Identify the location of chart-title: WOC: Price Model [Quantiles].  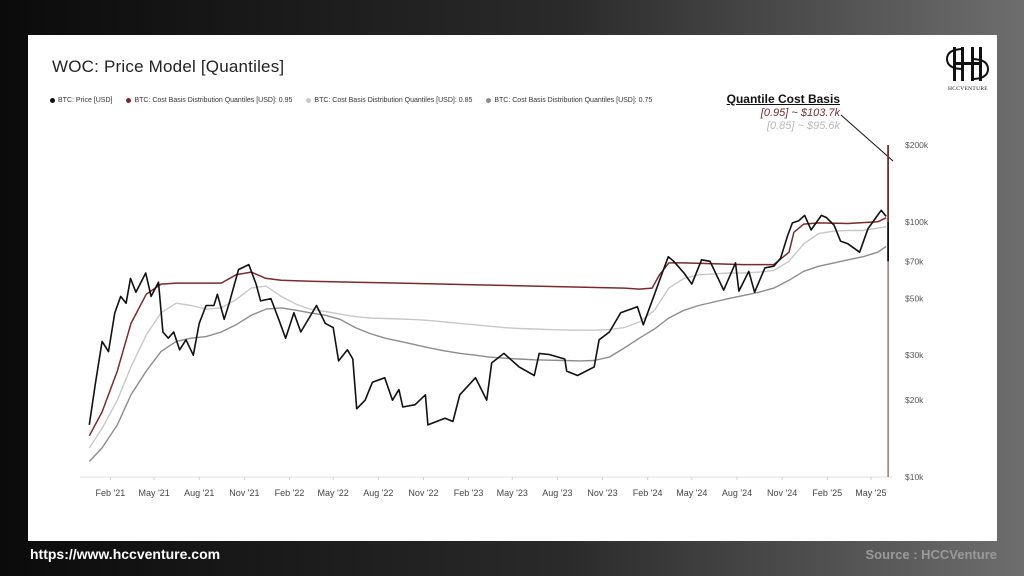
(168, 66).